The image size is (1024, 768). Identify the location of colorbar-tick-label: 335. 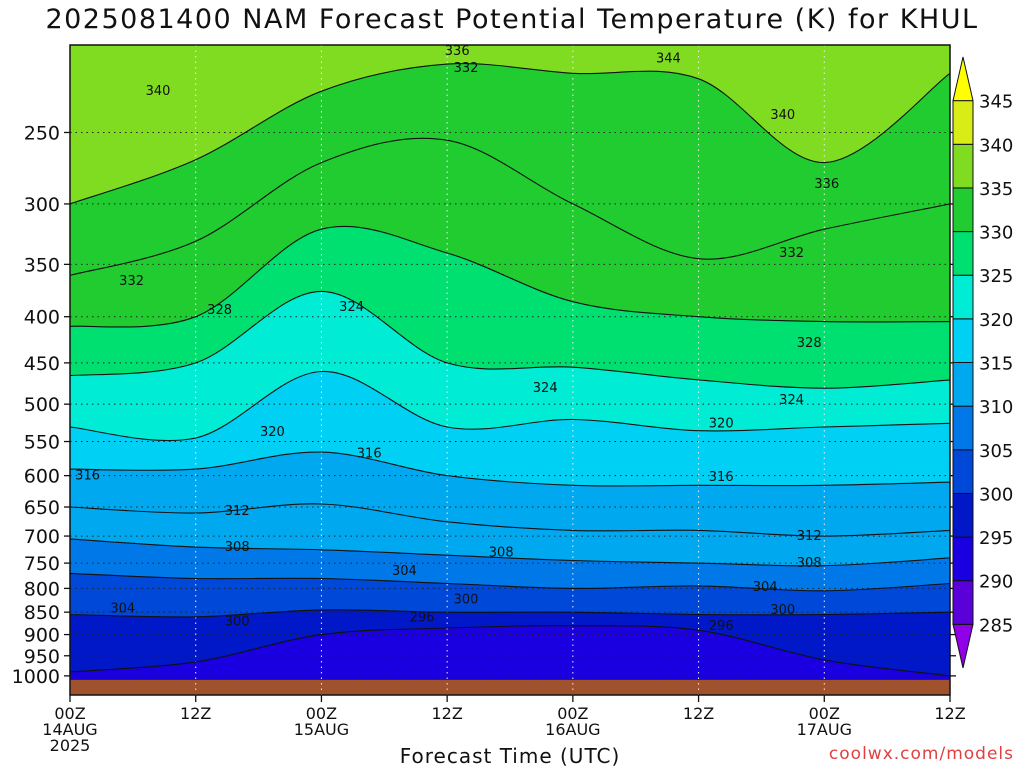
(996, 189).